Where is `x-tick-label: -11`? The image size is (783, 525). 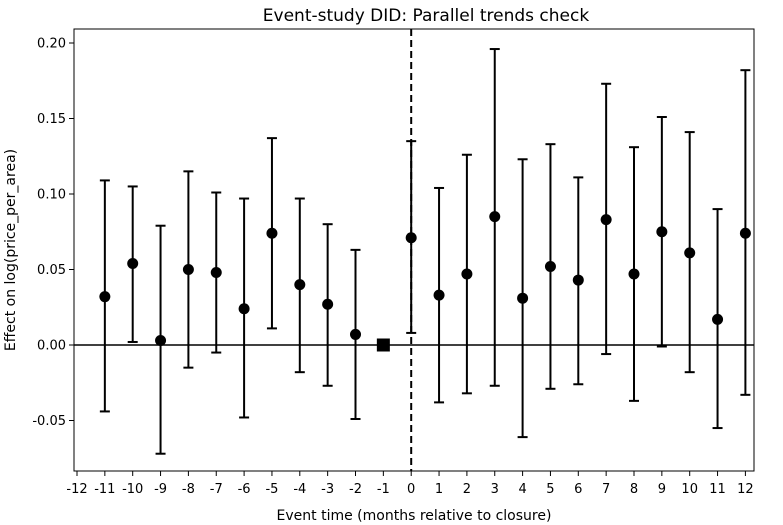
x-tick-label: -11 is located at coordinates (104, 489).